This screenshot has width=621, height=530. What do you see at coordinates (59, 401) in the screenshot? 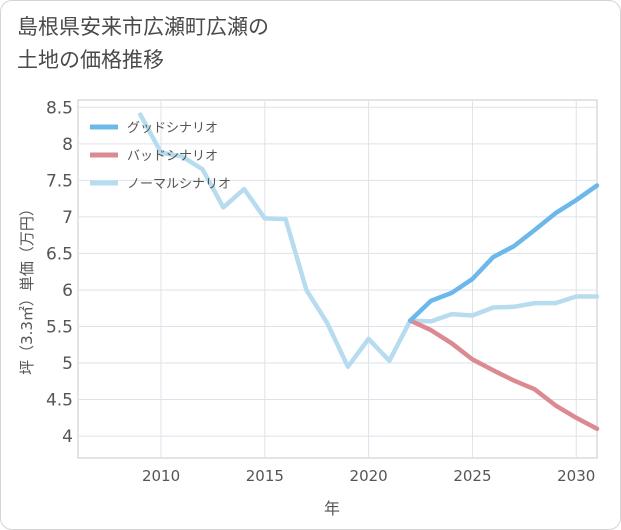
I see `y-tick-label: 4.5` at bounding box center [59, 401].